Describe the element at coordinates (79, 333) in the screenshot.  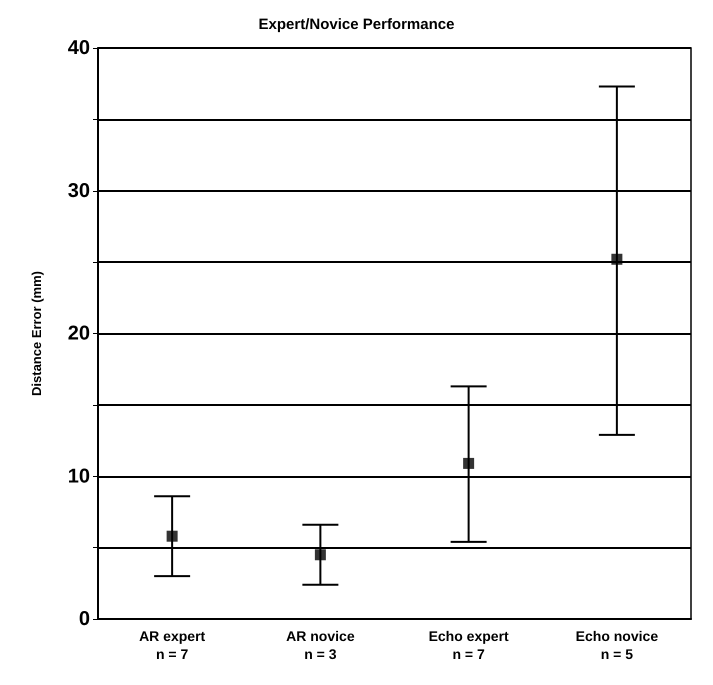
I see `y-tick-label: 20` at that location.